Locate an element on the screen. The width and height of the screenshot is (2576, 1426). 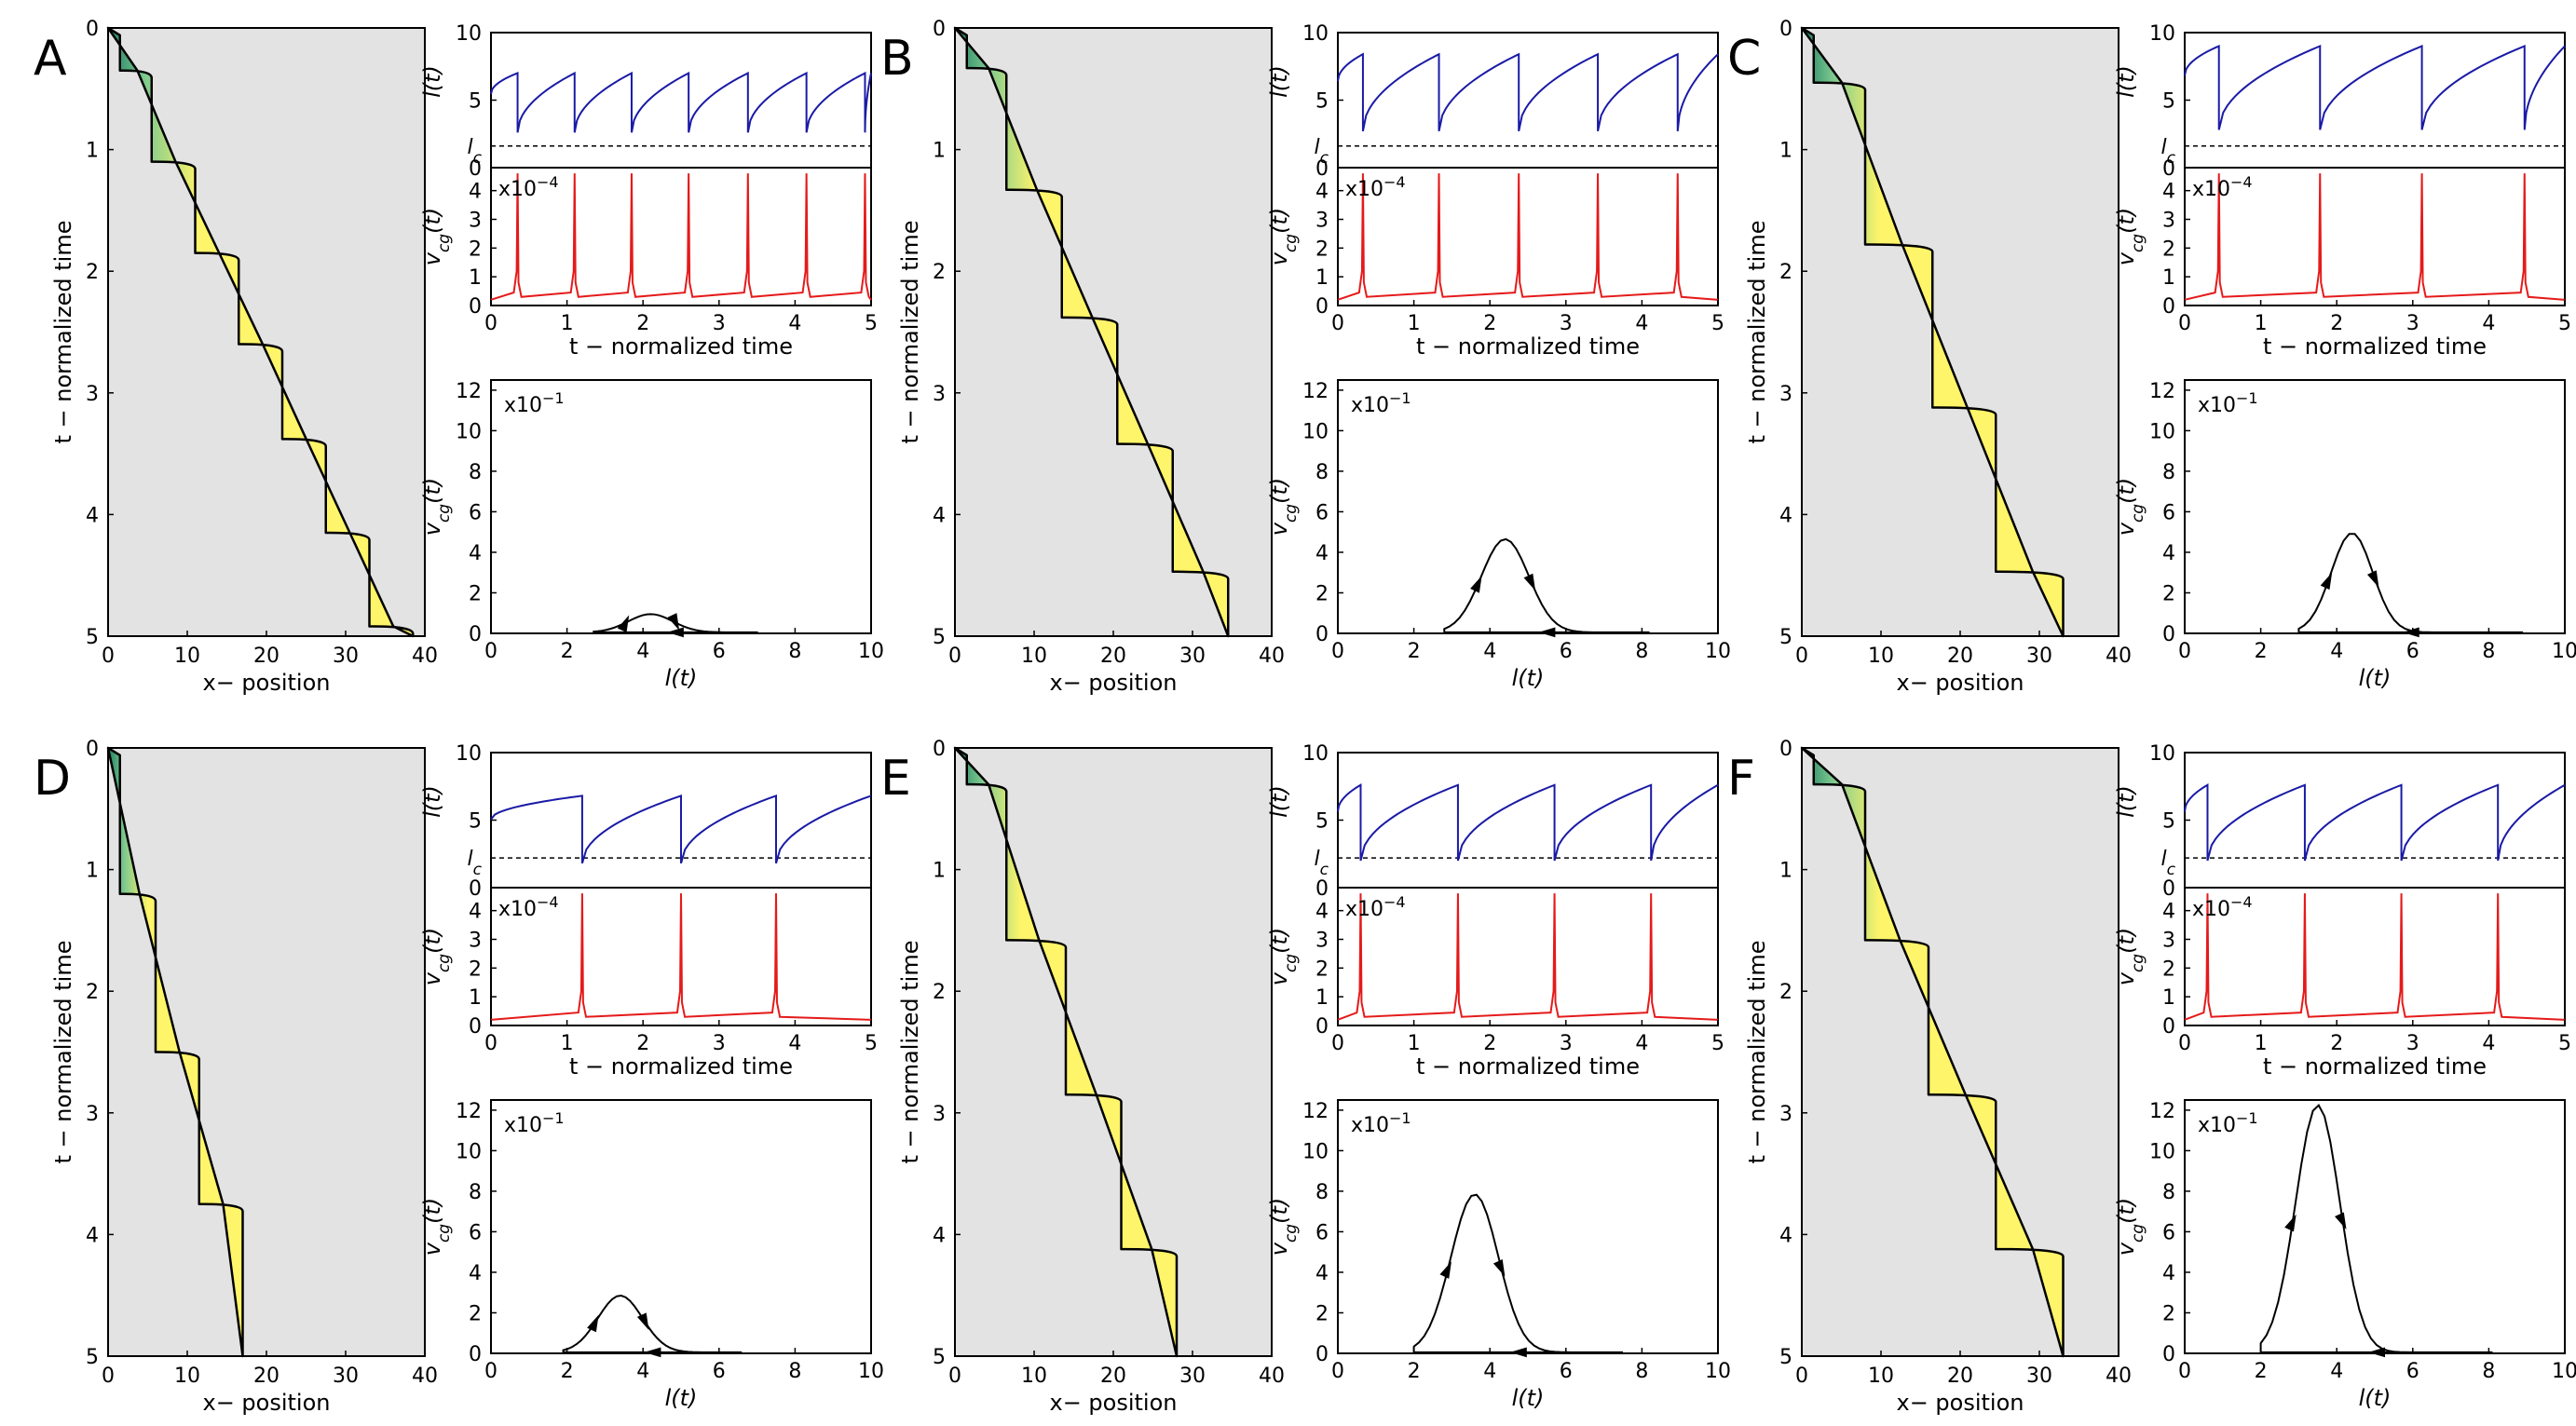
length-series-line is located at coordinates (1528, 92).